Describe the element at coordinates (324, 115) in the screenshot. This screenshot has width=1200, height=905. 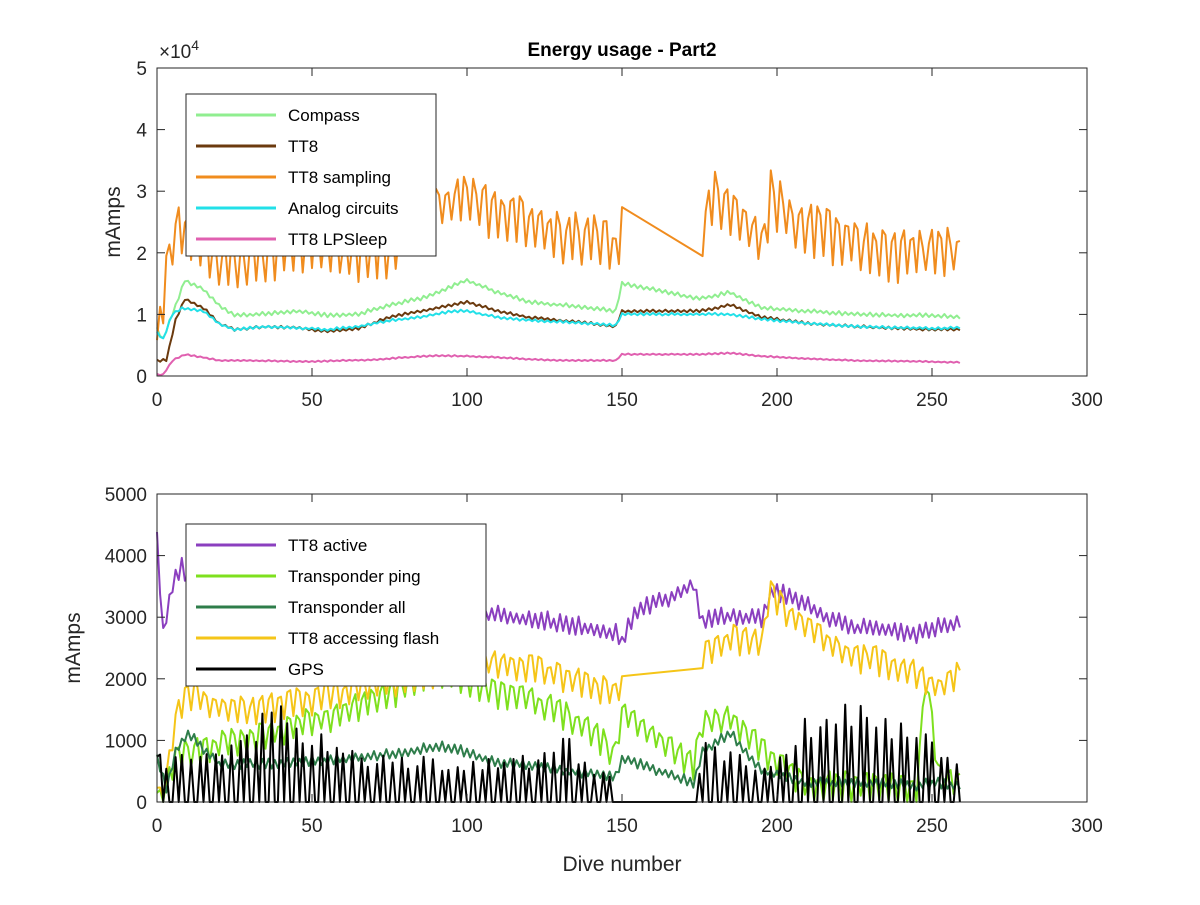
I see `legend-entry: Compass` at that location.